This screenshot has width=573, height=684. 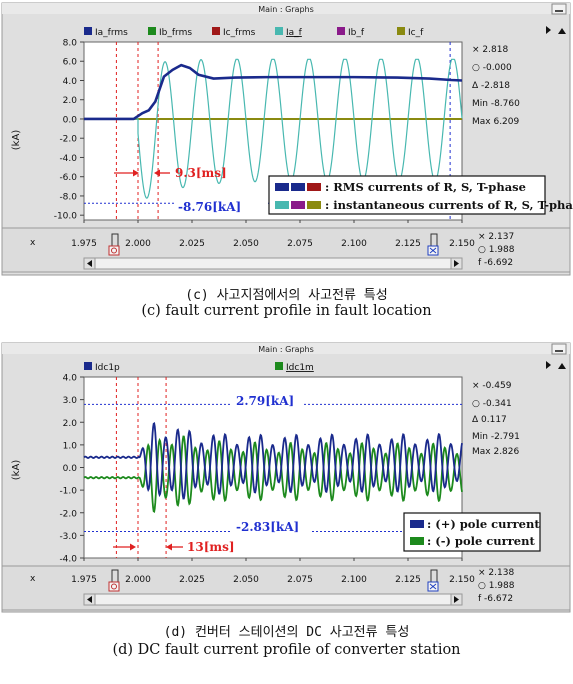 I want to click on legend-item-idc1m: Idc1m, so click(x=294, y=367).